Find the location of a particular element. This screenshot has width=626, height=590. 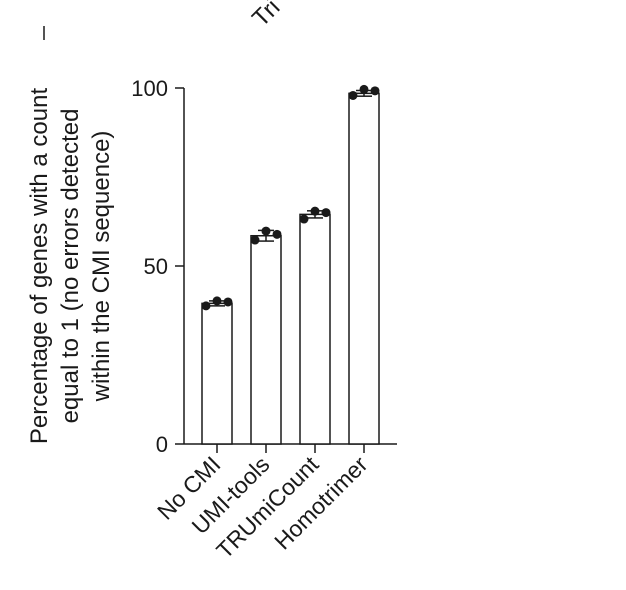

y-axis-label-line-2: equal to 1 (no errors detected is located at coordinates (70, 266).